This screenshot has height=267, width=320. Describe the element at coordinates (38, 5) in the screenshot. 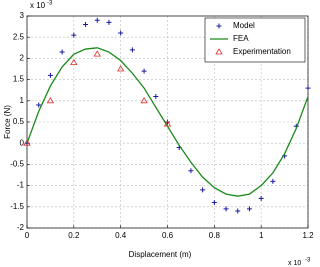

I see `y-scale-base: x 10` at that location.